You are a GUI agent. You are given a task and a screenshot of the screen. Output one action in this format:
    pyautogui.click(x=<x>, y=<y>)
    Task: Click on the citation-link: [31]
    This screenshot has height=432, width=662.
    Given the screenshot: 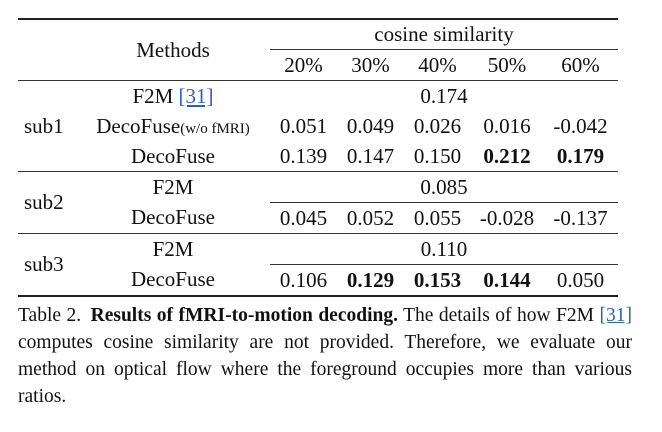 What is the action you would take?
    pyautogui.click(x=196, y=95)
    